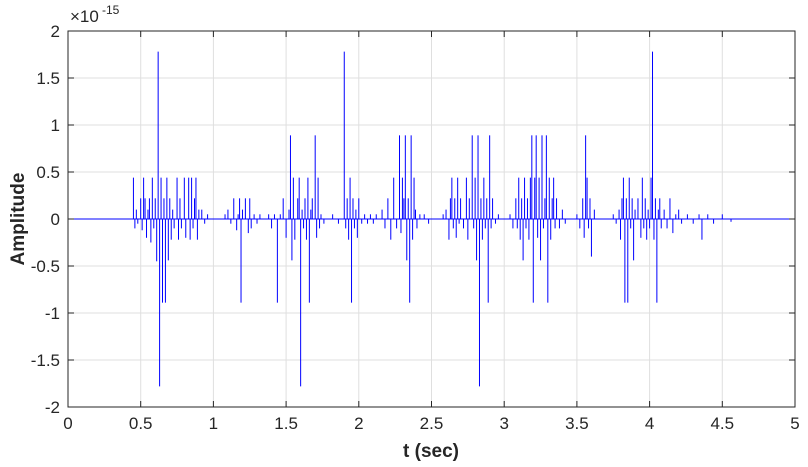 The image size is (808, 467). What do you see at coordinates (503, 423) in the screenshot?
I see `x-tick-label: 3` at bounding box center [503, 423].